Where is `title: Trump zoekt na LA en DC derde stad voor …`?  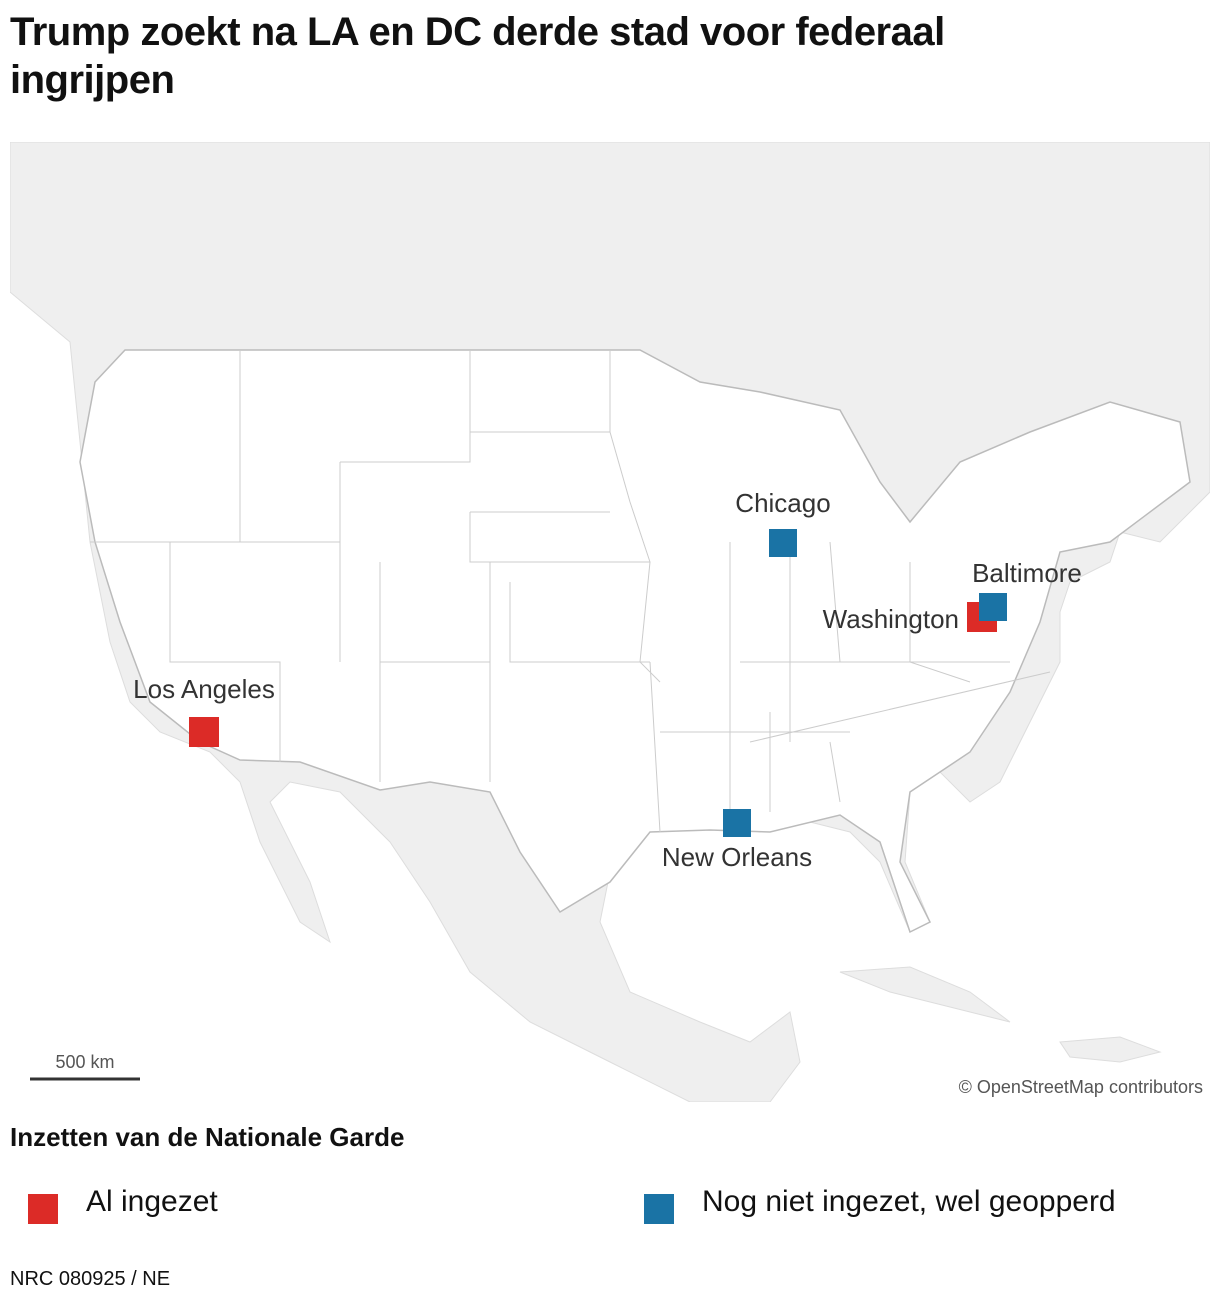 title: Trump zoekt na LA en DC derde stad voor … is located at coordinates (477, 56).